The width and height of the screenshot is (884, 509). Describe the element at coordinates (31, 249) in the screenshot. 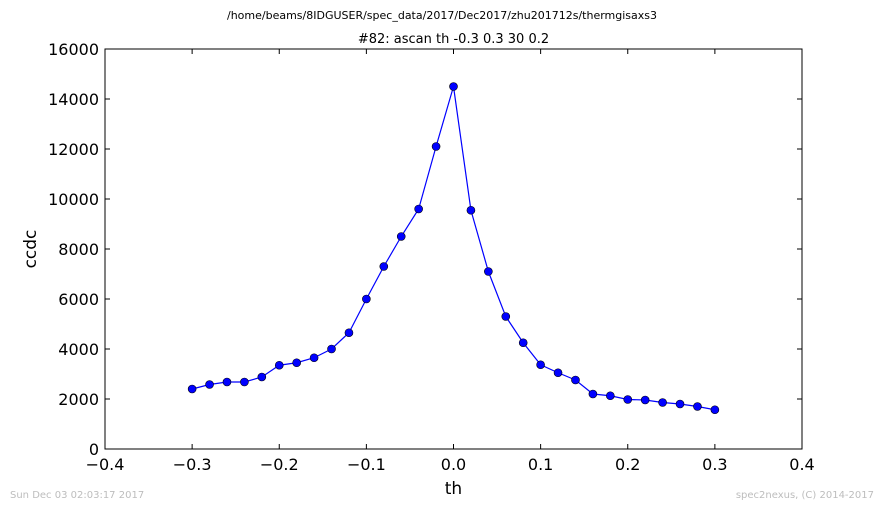

I see `y-axis-label: ccdc` at that location.